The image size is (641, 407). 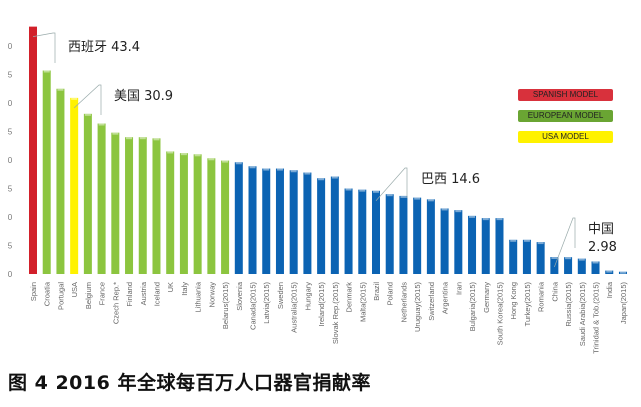 What do you see at coordinates (211, 295) in the screenshot?
I see `x-tick-label: Norway` at bounding box center [211, 295].